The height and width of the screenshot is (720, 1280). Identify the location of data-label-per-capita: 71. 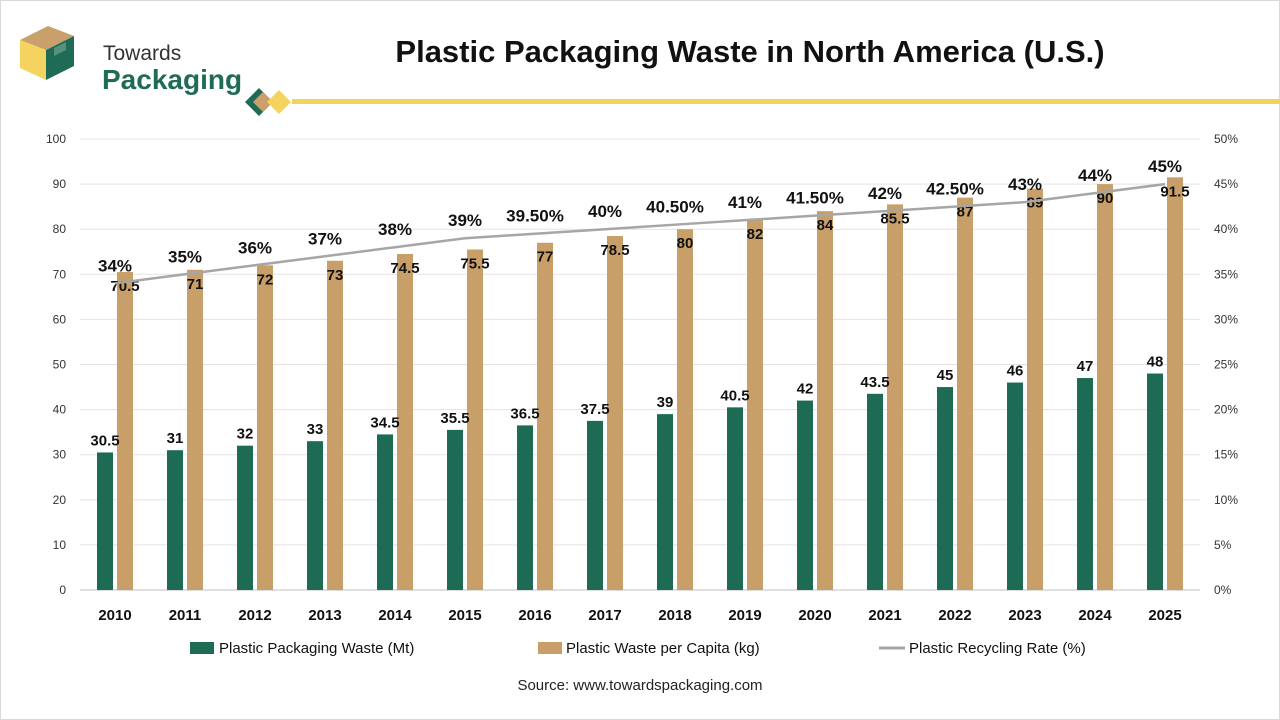
(195, 284).